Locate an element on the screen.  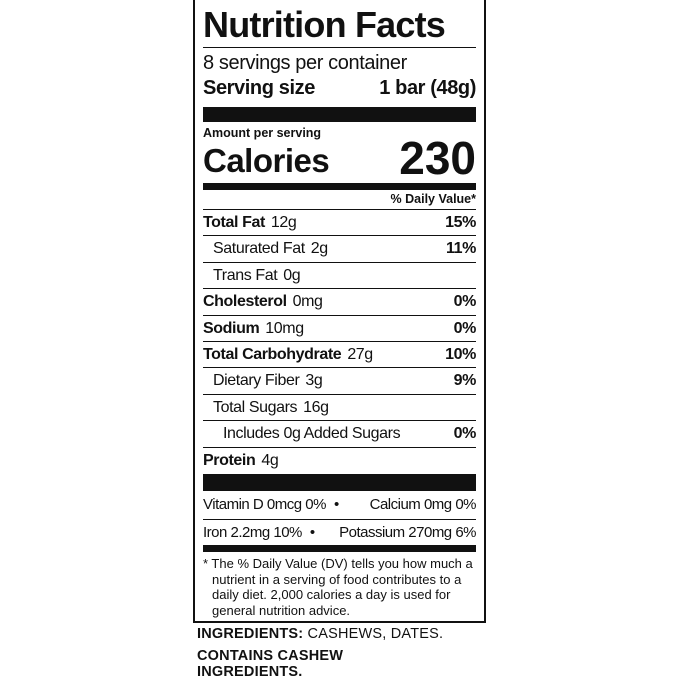
nutrient-name: Total Sugars is located at coordinates (255, 407).